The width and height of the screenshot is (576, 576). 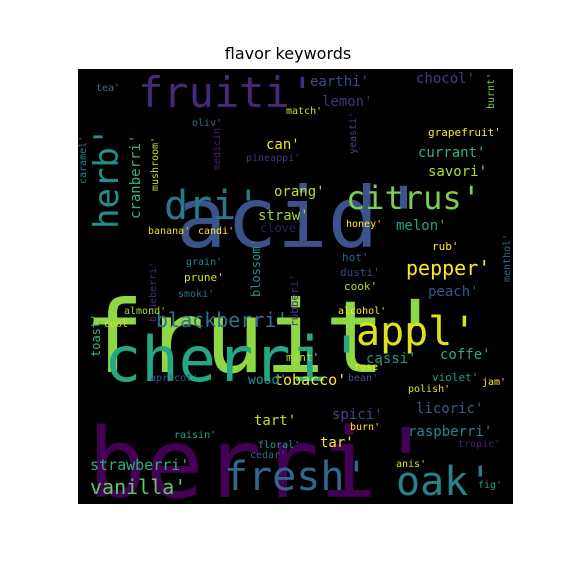 I want to click on word-tobacco: tobacco', so click(x=310, y=380).